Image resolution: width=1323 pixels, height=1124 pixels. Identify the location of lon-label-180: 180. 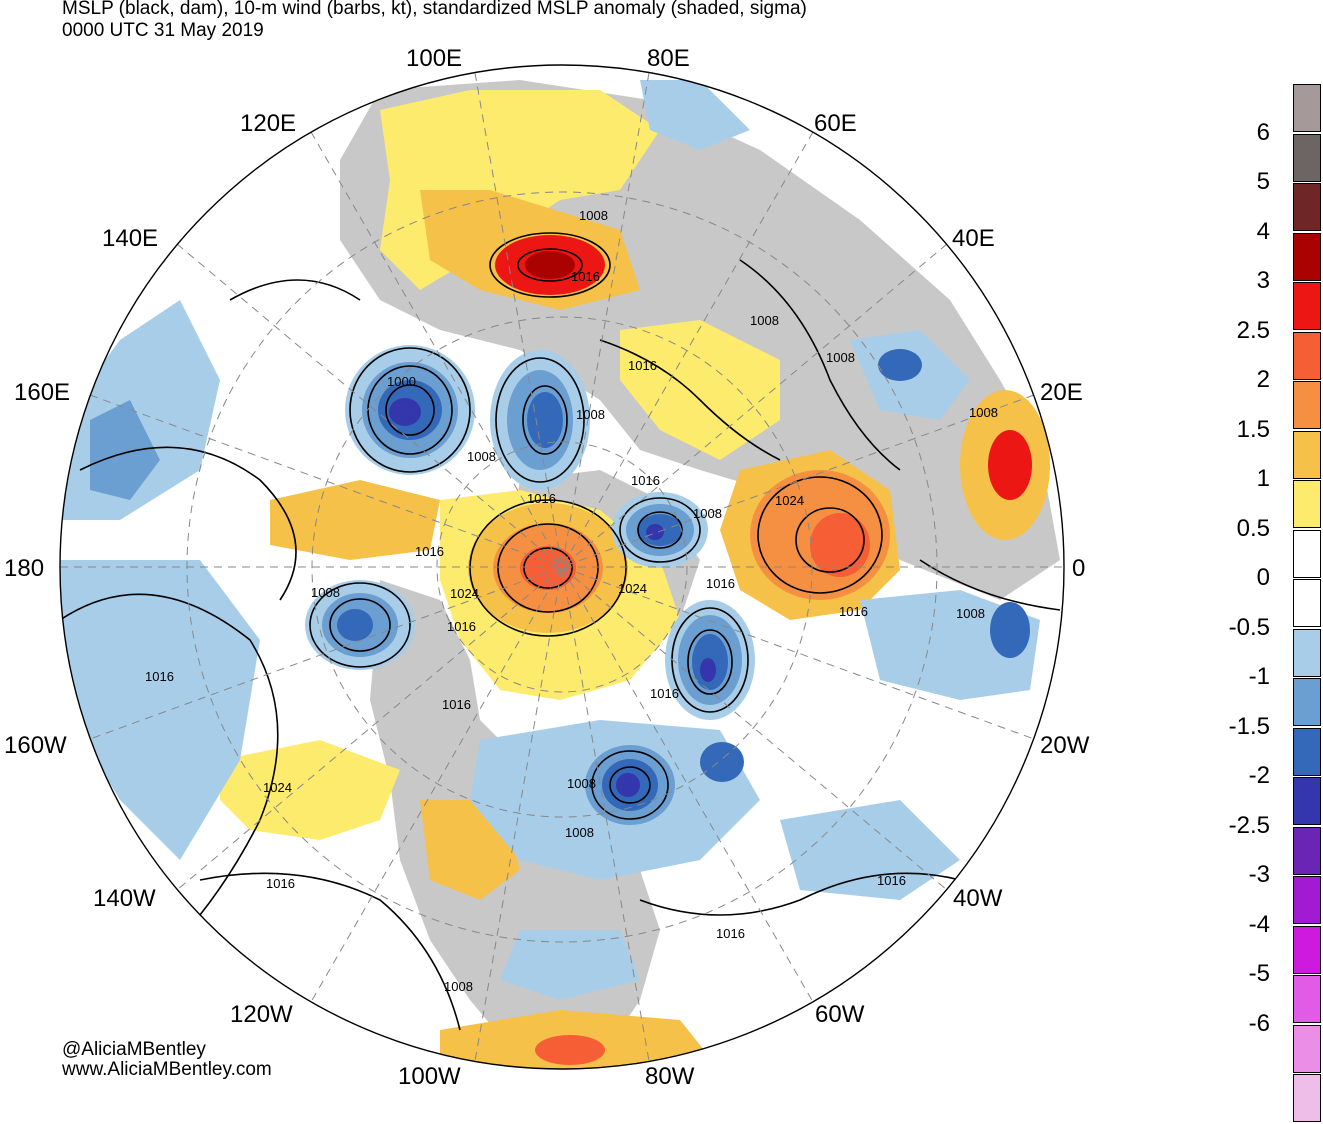
(24, 568).